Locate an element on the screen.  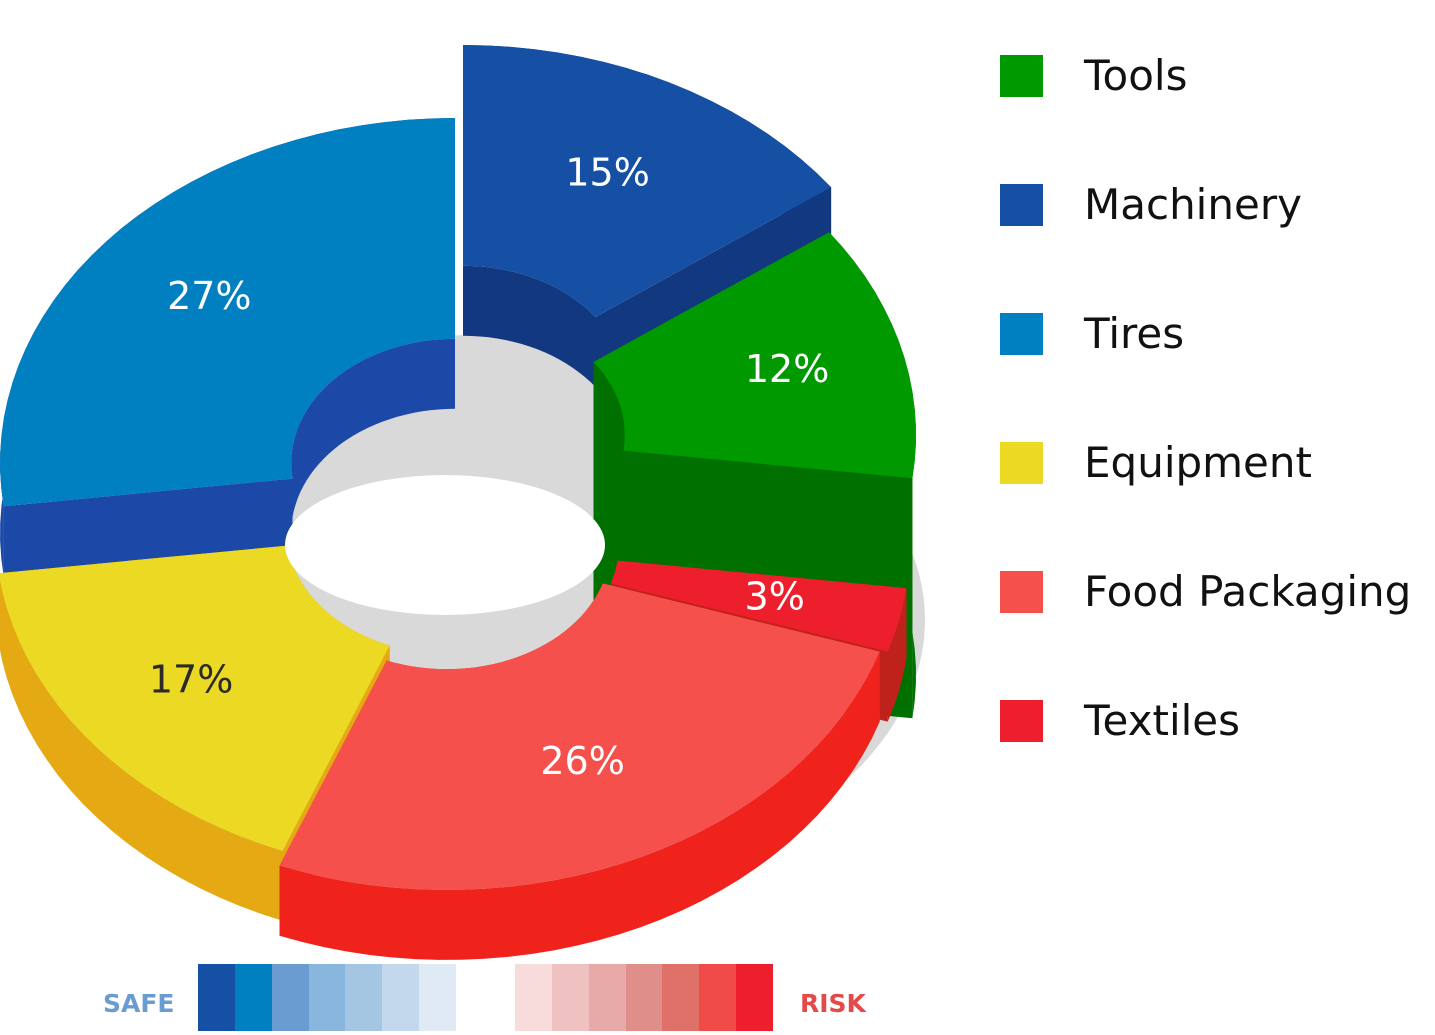
legend-item-textiles: Textiles is located at coordinates (1215, 720).